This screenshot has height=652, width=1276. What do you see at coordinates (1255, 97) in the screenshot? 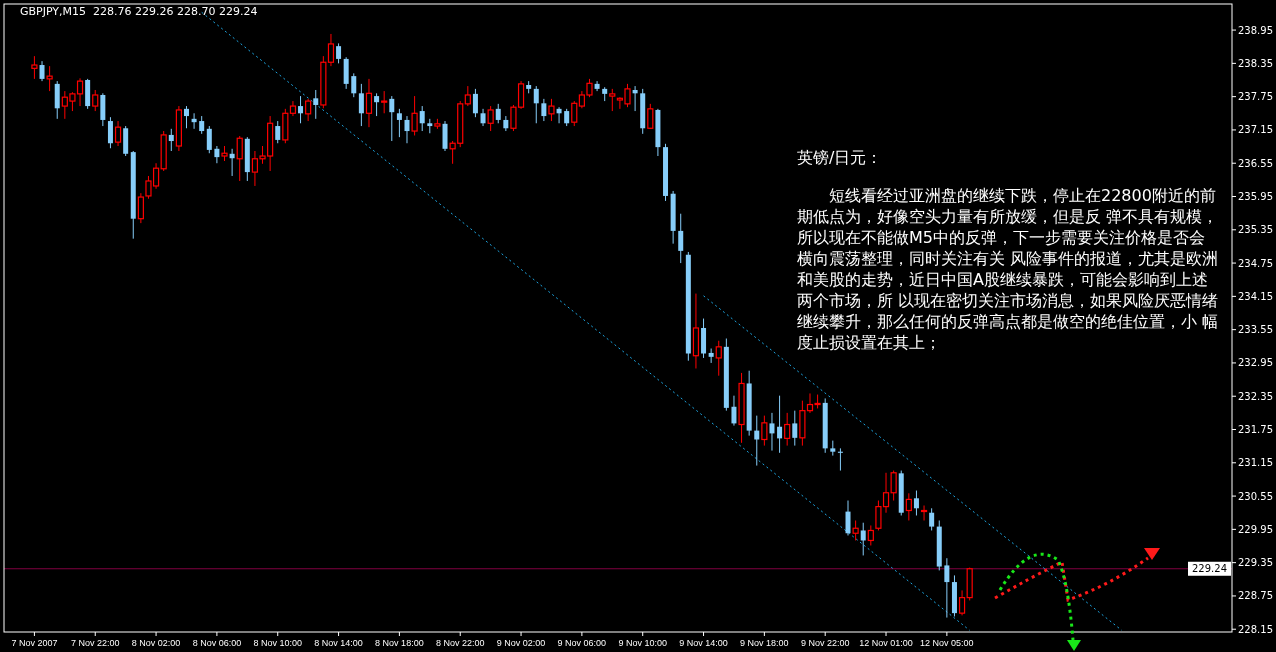
I see `y-tick-label: 237.75` at bounding box center [1255, 97].